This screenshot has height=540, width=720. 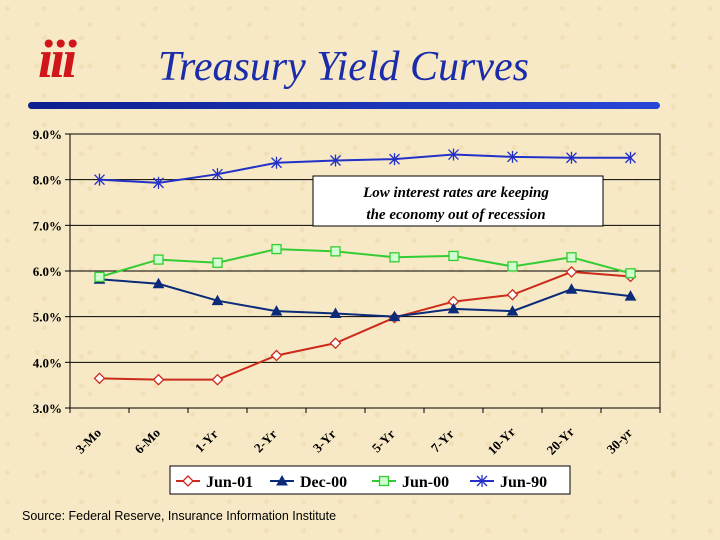 I want to click on y-tick-label: 9.0%, so click(x=47, y=134).